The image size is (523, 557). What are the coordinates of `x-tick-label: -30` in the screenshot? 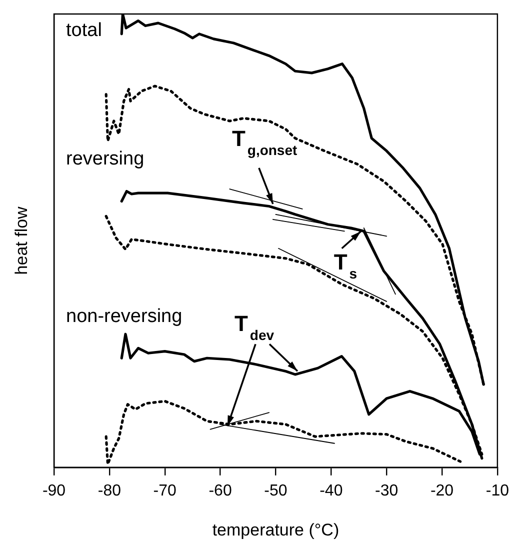 It's located at (386, 491).